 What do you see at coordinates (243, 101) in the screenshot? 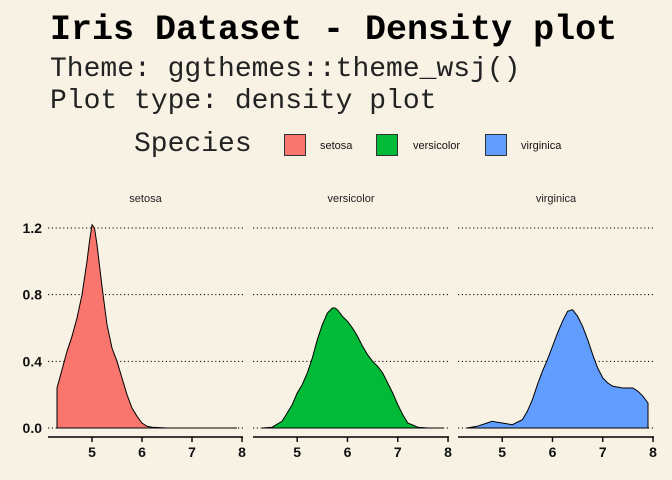
I see `chart-subtitle-plot-type: Plot type: density plot` at bounding box center [243, 101].